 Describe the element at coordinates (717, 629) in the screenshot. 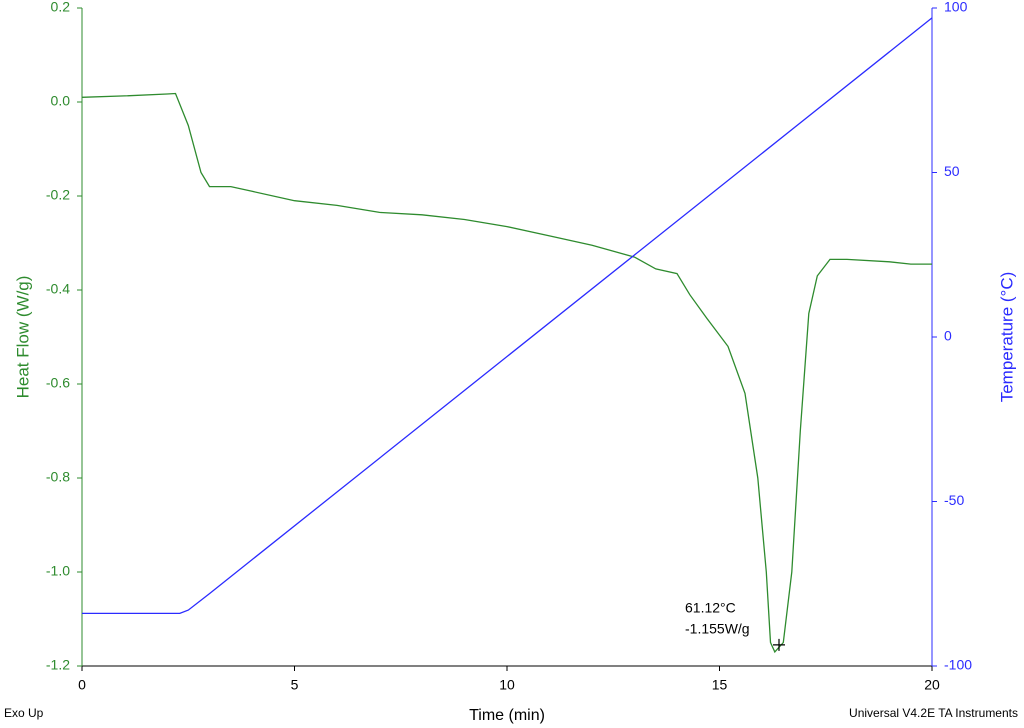

I see `annotation-text: -1.155W/g` at that location.